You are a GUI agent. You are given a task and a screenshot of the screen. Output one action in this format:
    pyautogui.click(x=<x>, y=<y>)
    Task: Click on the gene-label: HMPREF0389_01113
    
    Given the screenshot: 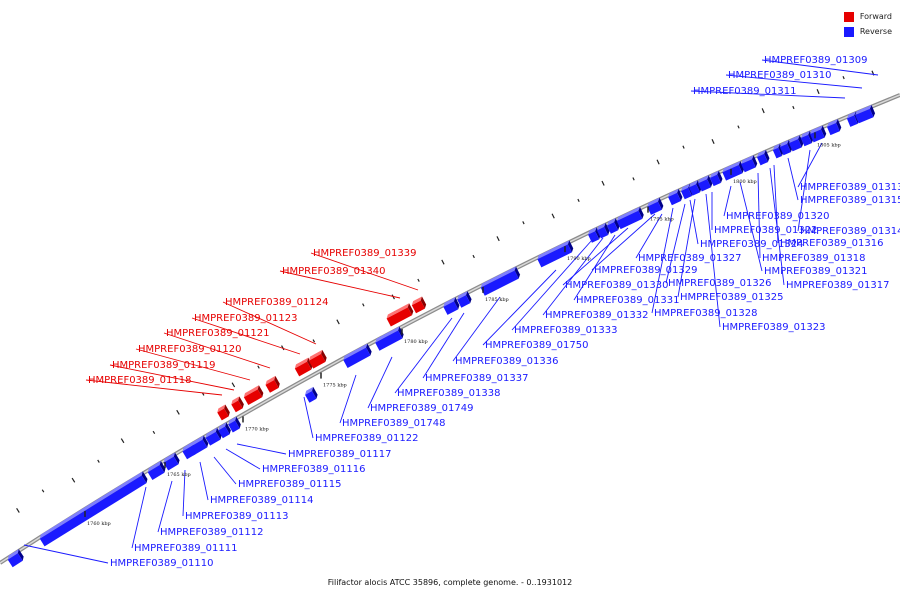 What is the action you would take?
    pyautogui.click(x=236, y=516)
    